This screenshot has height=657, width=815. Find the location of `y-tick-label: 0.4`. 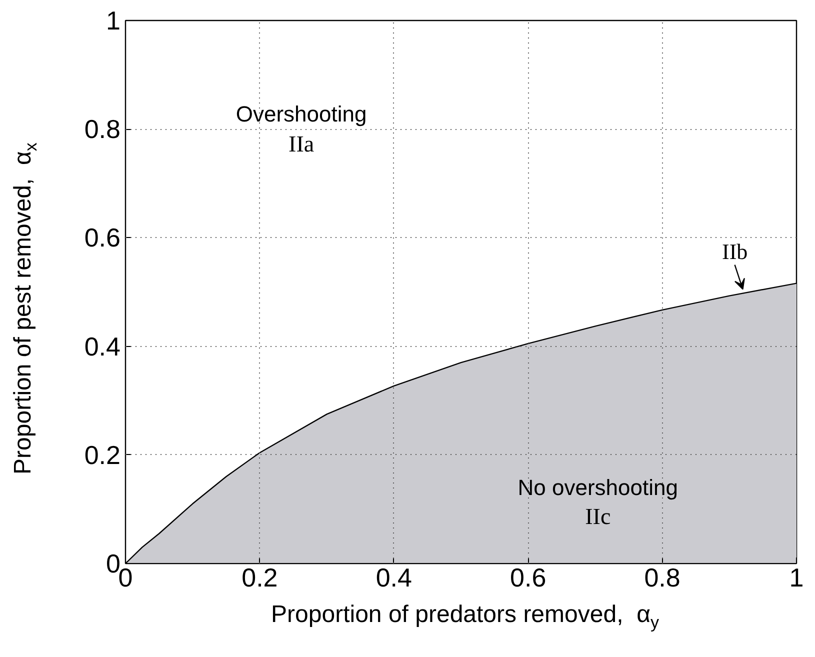

y-tick-label: 0.4 is located at coordinates (102, 346).